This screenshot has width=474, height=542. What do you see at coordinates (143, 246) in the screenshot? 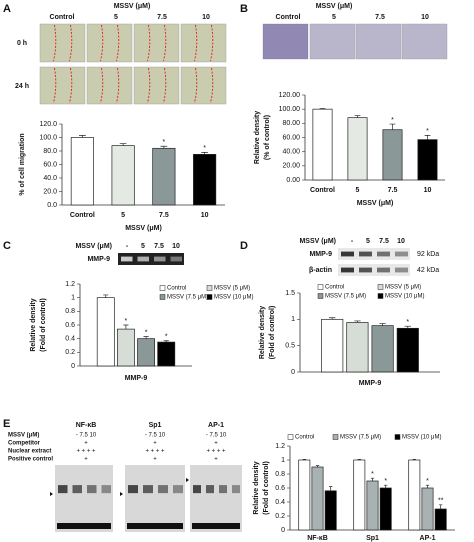
I see `lane-label: 5` at bounding box center [143, 246].